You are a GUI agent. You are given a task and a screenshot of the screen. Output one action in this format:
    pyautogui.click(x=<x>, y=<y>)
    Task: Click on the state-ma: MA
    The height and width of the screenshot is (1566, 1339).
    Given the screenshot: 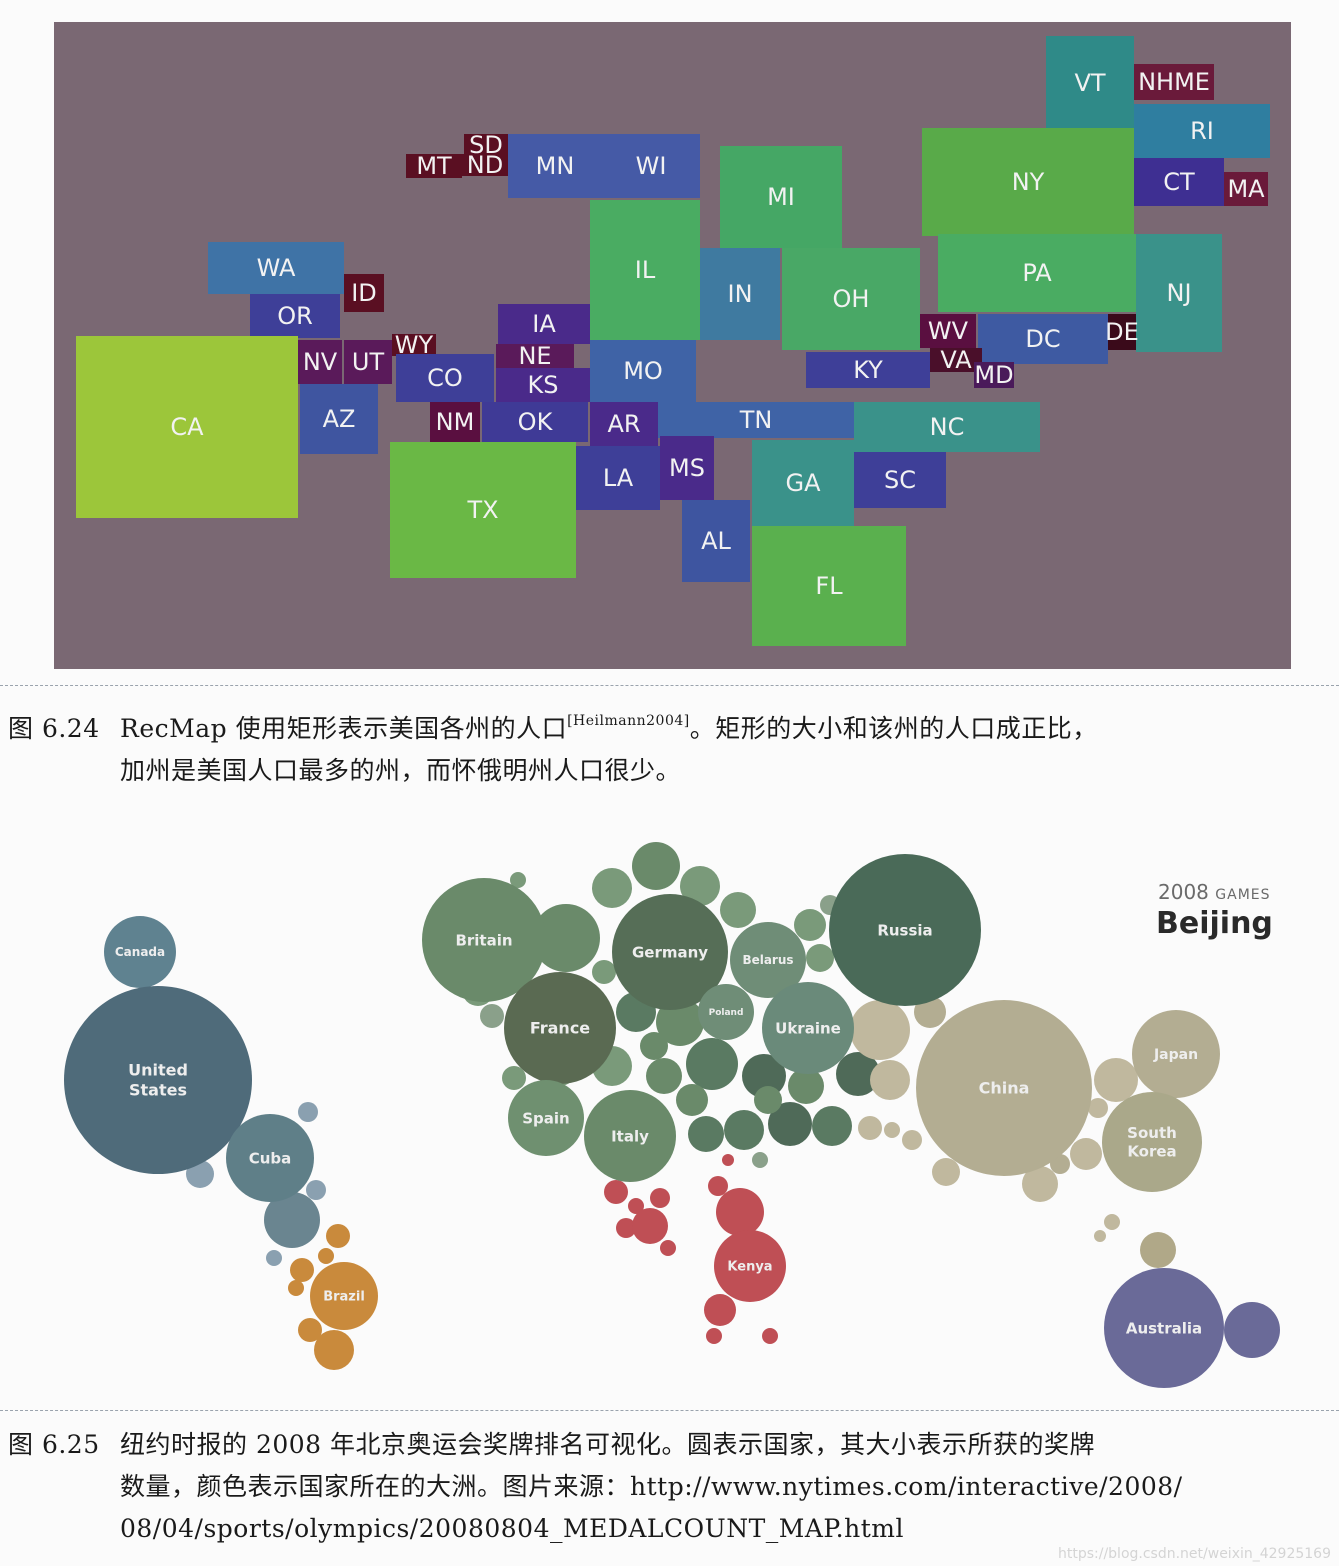 What is the action you would take?
    pyautogui.click(x=1246, y=189)
    